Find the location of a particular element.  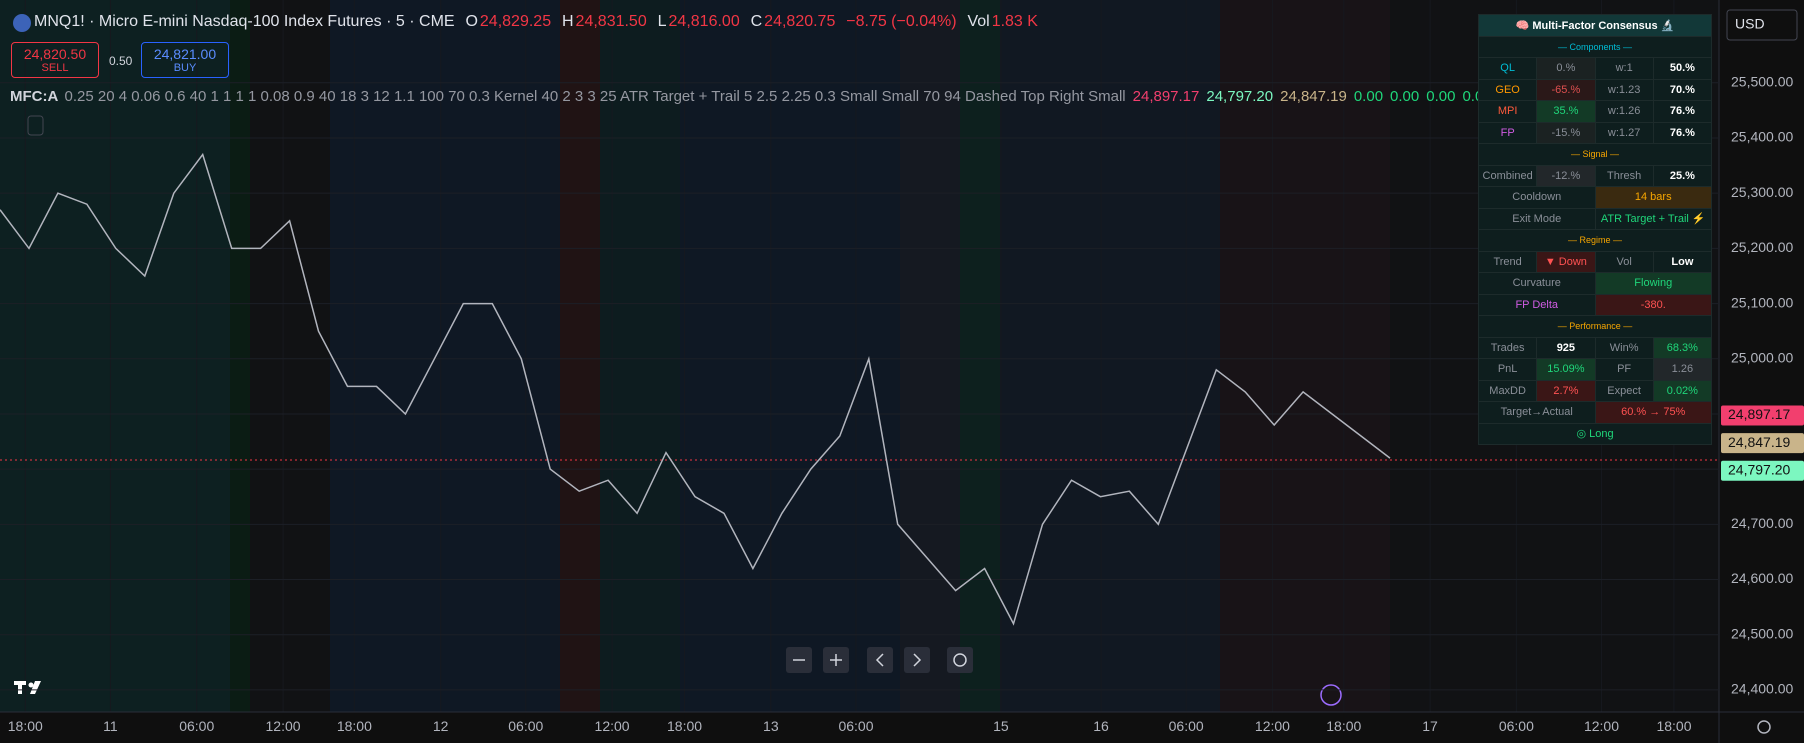

panel-row: — Regime — is located at coordinates (1595, 240).